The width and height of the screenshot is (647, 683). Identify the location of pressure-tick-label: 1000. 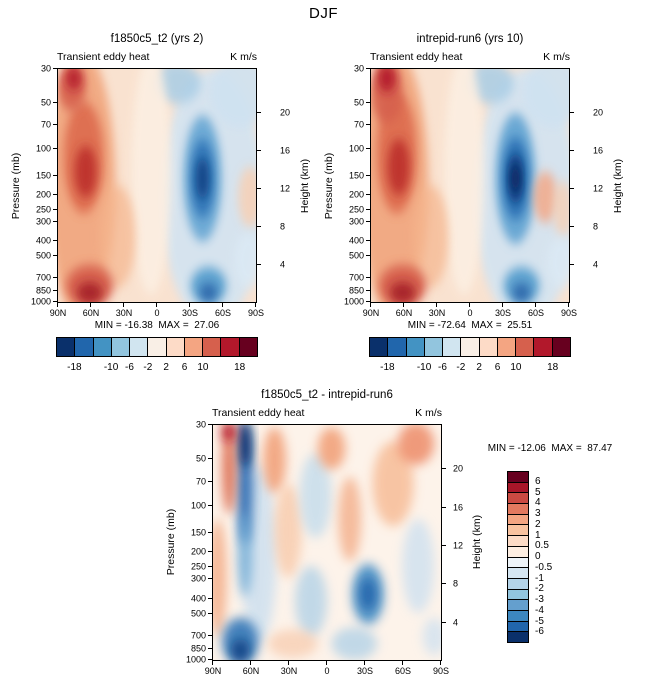
(353, 301).